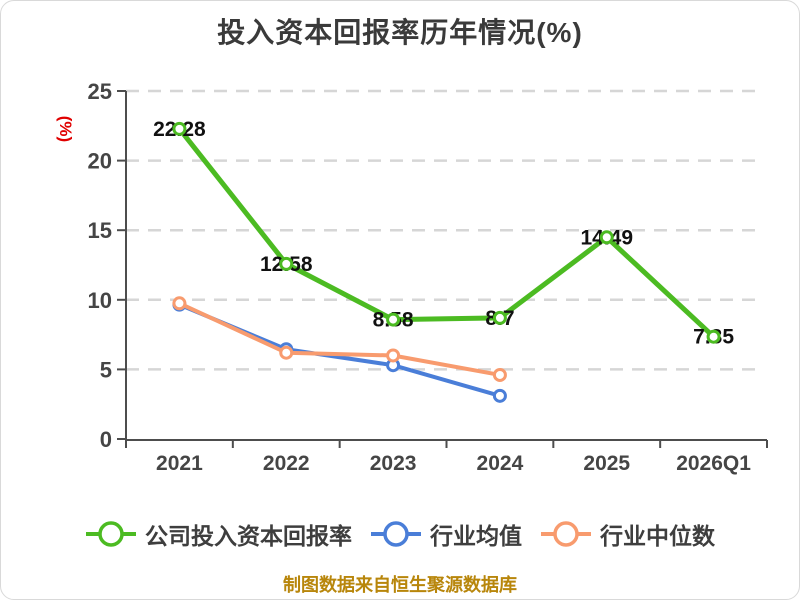 The width and height of the screenshot is (800, 600). I want to click on svg-text: 2023, so click(393, 463).